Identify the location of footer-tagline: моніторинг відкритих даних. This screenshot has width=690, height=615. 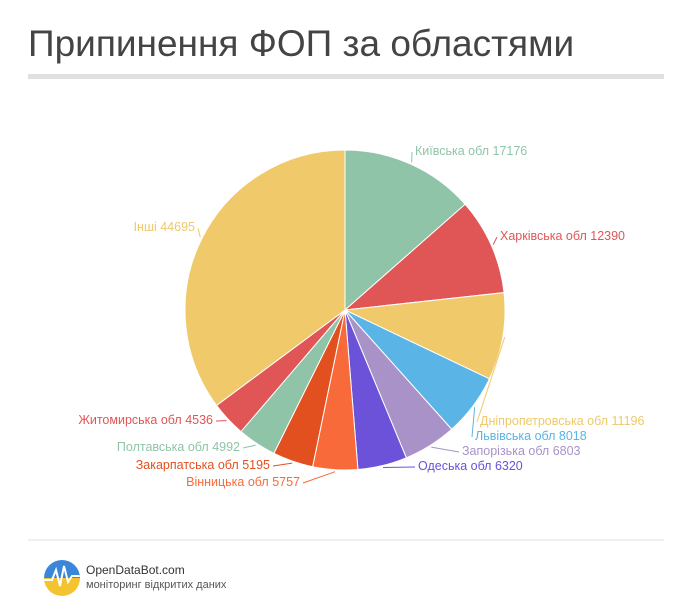
(156, 585).